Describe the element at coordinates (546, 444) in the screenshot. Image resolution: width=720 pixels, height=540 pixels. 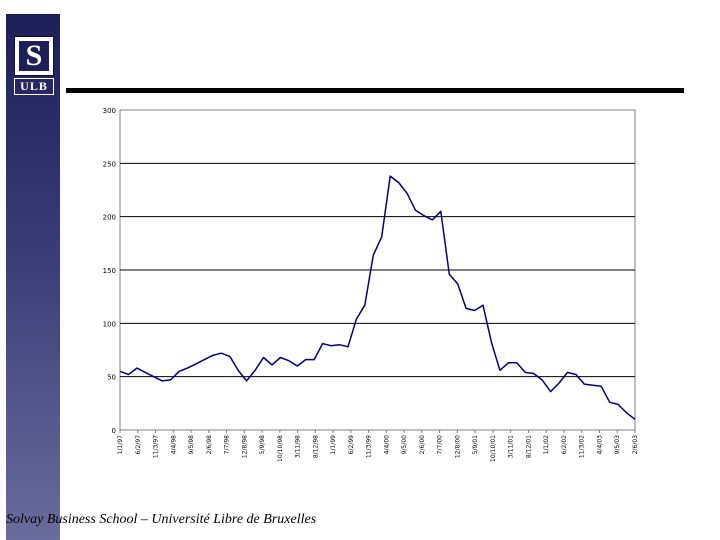
I see `x-tick-label: 1/1/02` at that location.